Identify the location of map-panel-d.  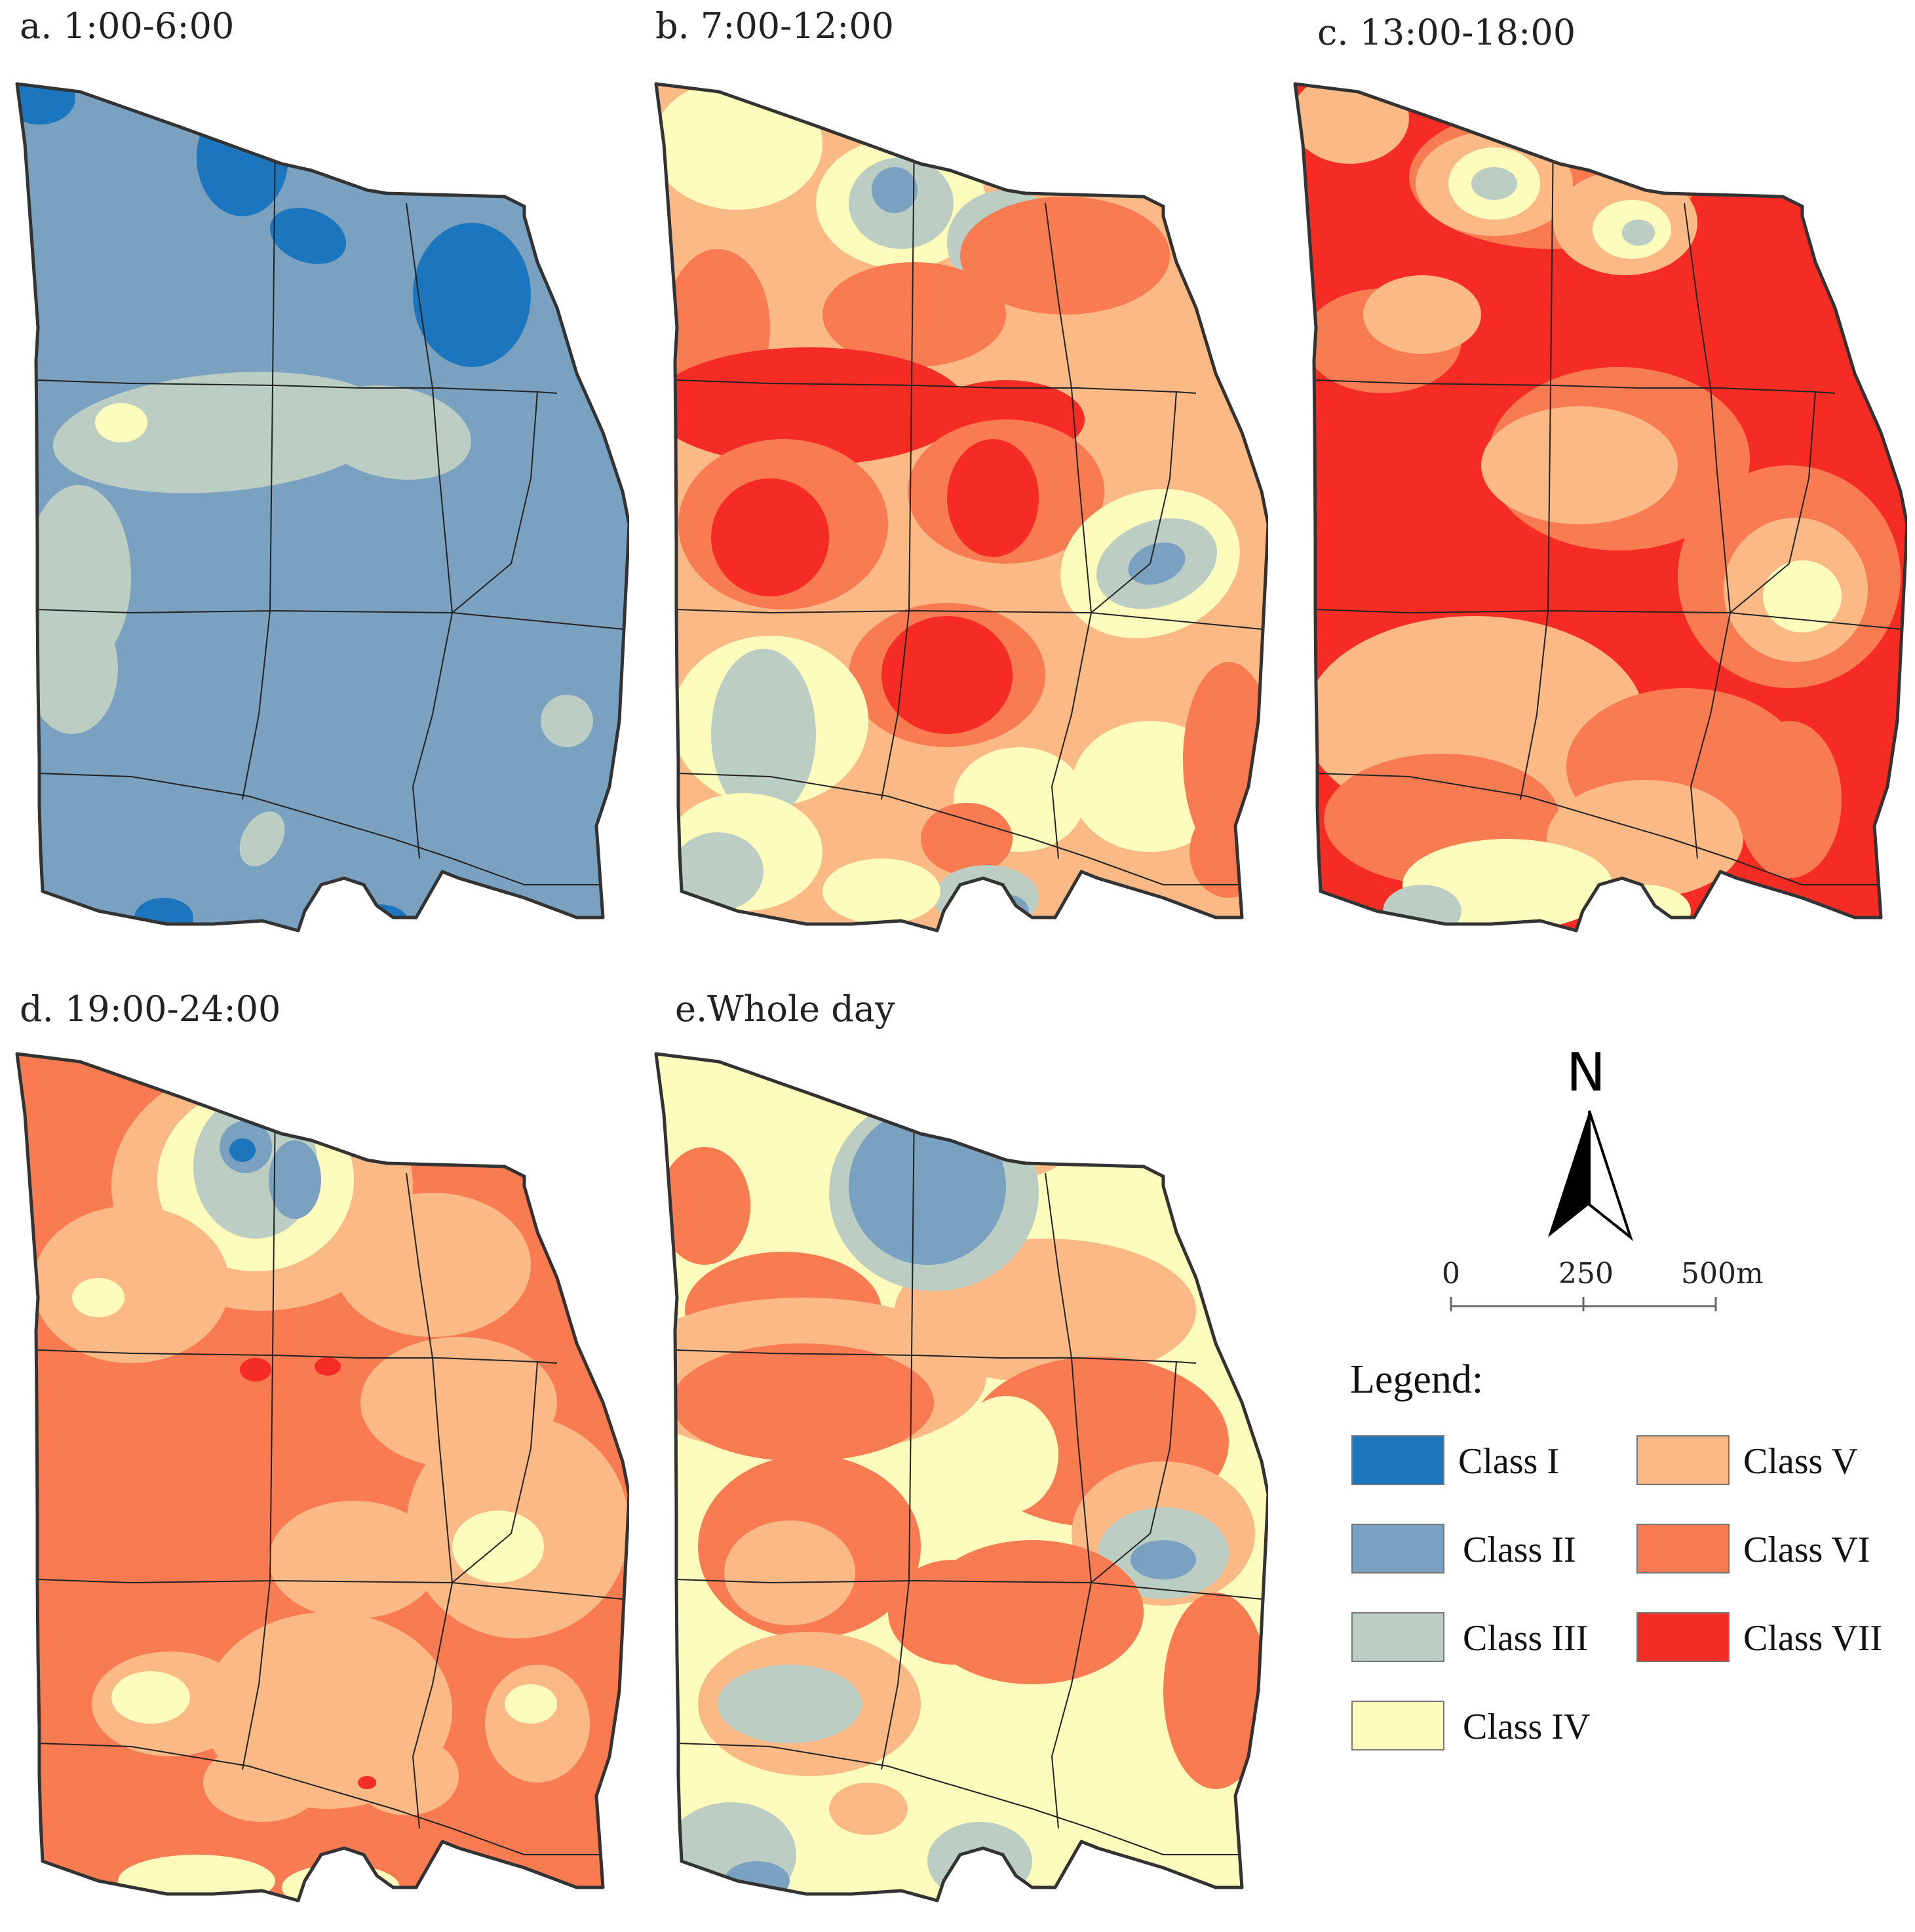
(322, 1477).